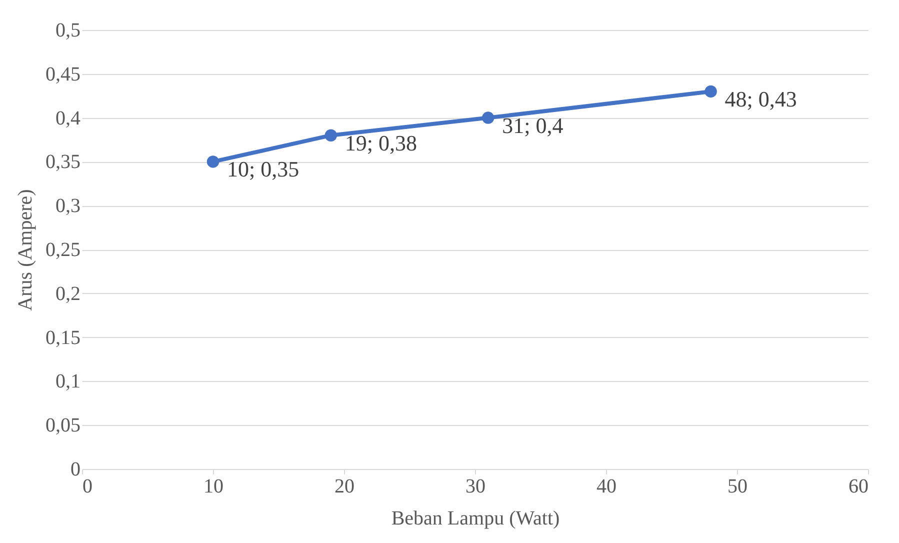 Image resolution: width=899 pixels, height=543 pixels. What do you see at coordinates (63, 337) in the screenshot?
I see `y-tick-label: 0,15` at bounding box center [63, 337].